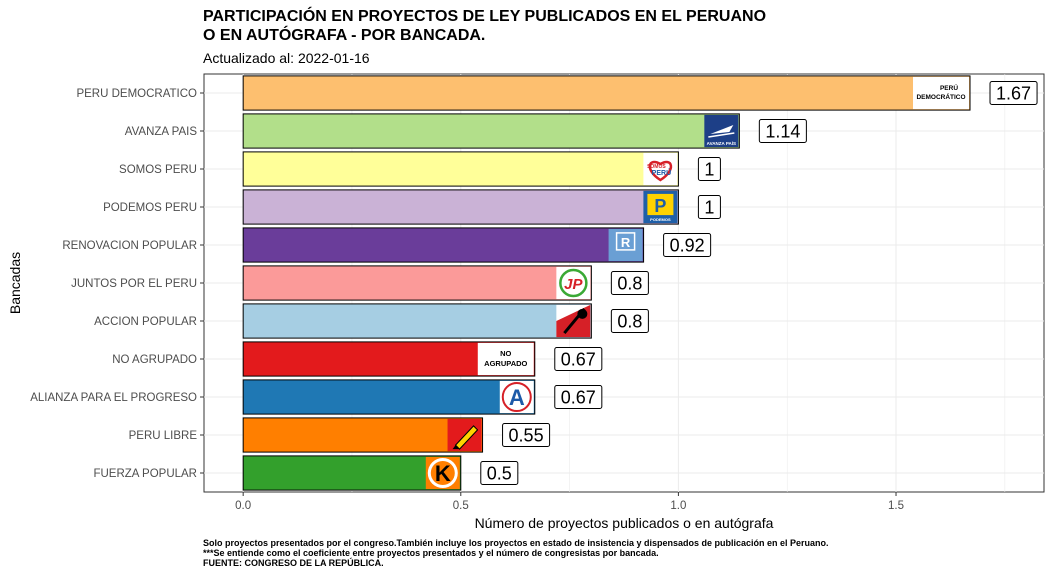  Describe the element at coordinates (161, 132) in the screenshot. I see `y-tick-label: AVANZA PAIS` at that location.